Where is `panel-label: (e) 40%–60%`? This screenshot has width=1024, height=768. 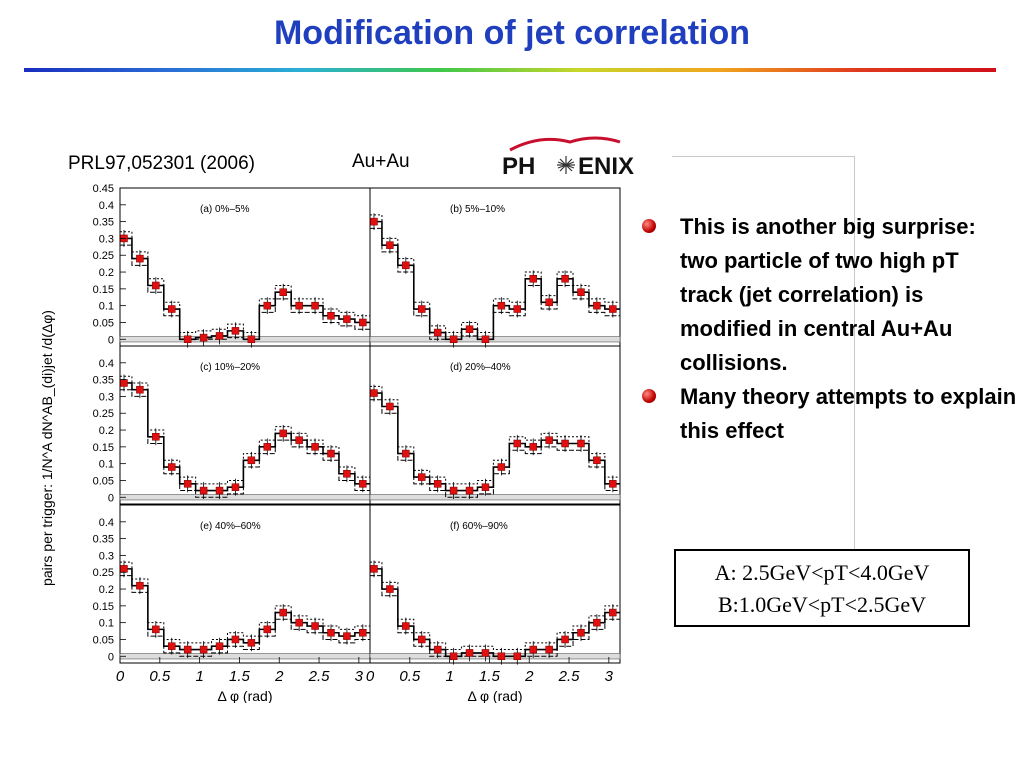
panel-label: (e) 40%–60% is located at coordinates (230, 526).